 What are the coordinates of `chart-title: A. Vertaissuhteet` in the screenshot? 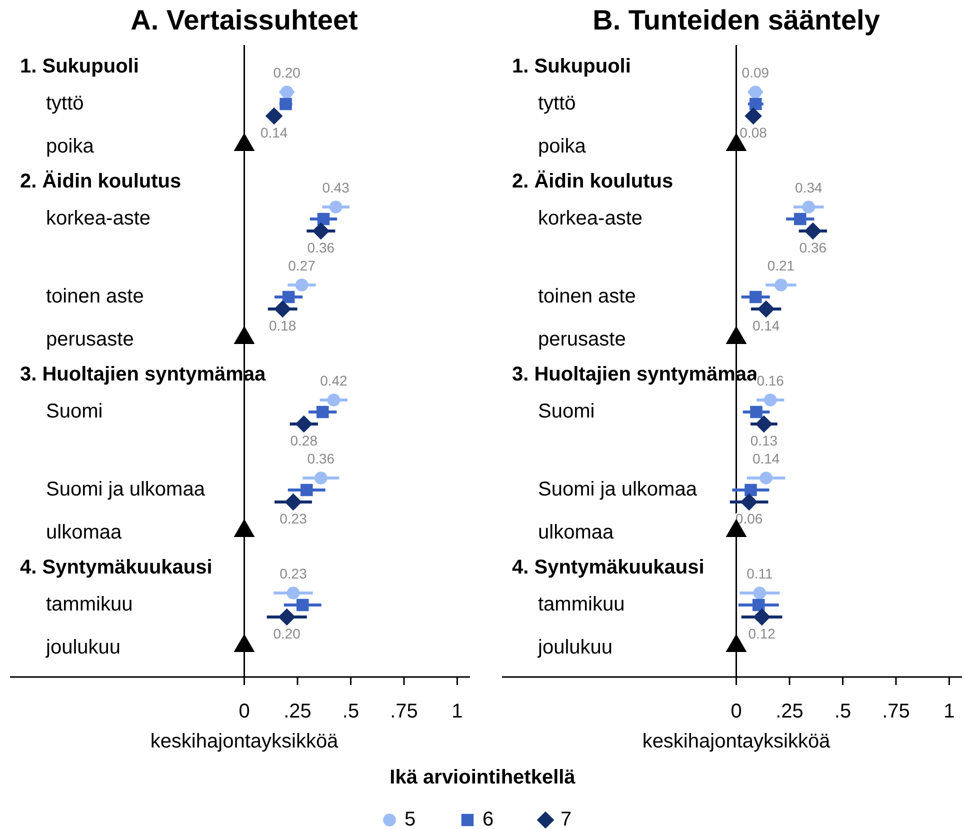 It's located at (244, 20).